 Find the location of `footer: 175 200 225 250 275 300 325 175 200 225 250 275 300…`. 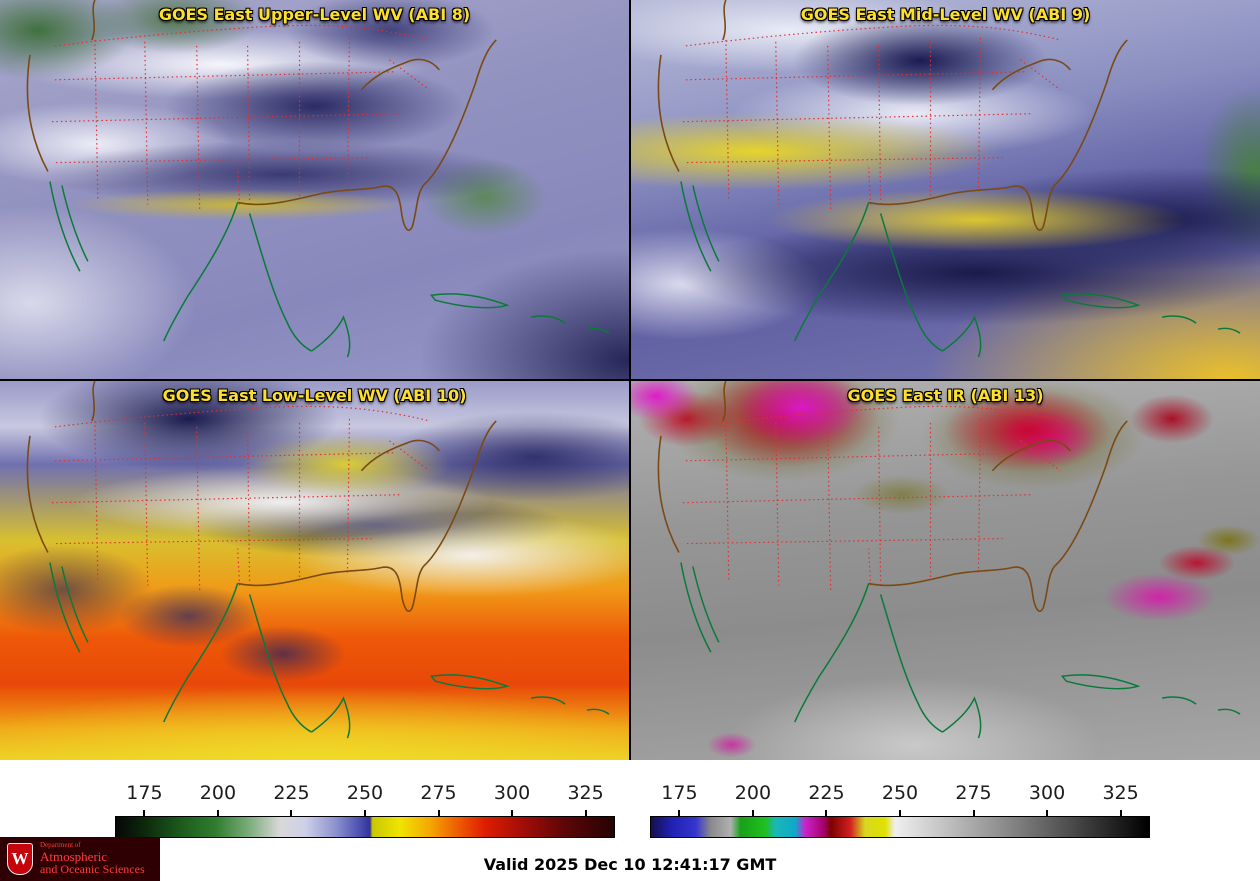

footer: 175 200 225 250 275 300 325 175 200 225 250 275 300… is located at coordinates (630, 820).